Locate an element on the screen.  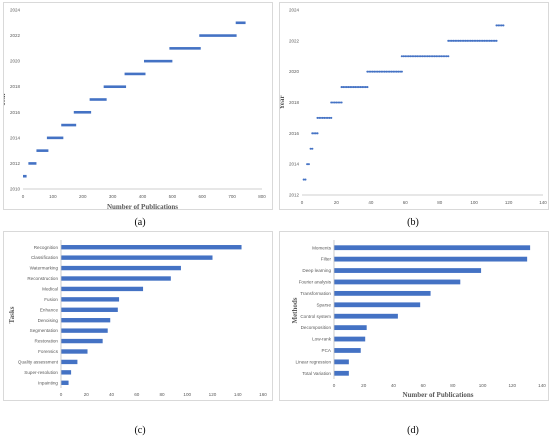
x-tick-label: 800 is located at coordinates (262, 196).